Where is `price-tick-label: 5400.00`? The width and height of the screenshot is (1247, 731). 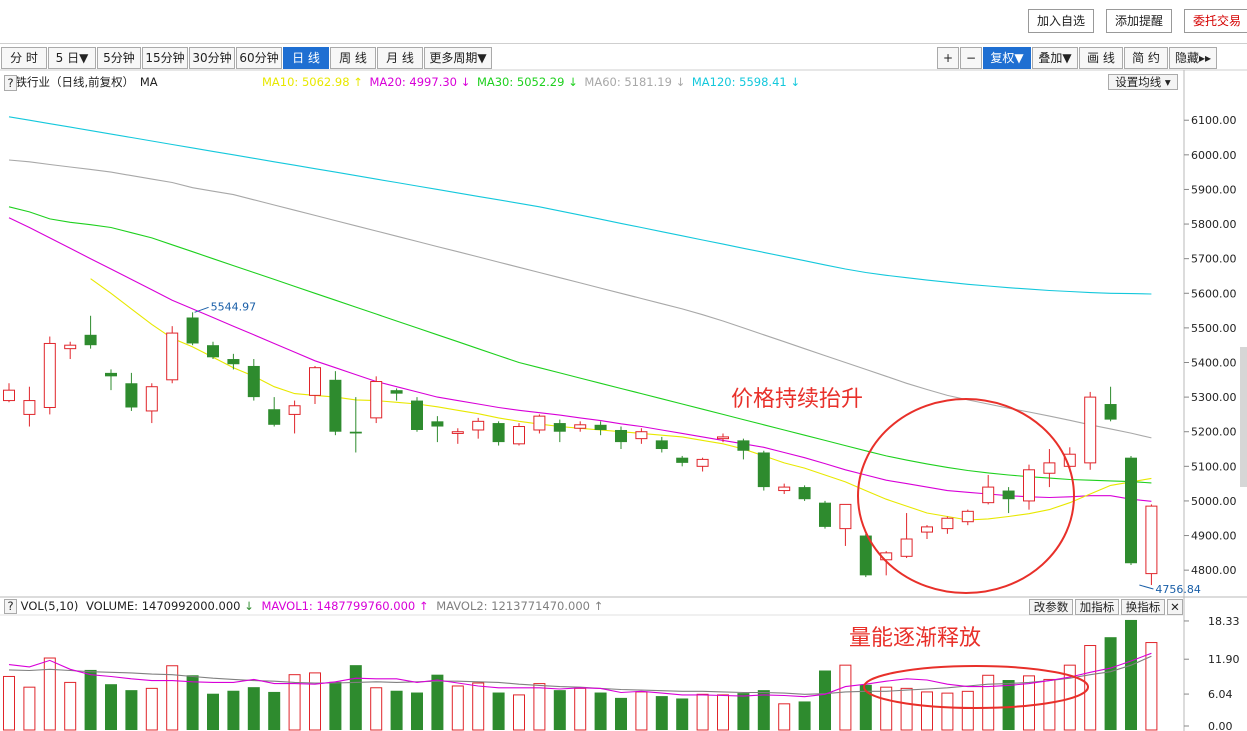
price-tick-label: 5400.00 is located at coordinates (1214, 362).